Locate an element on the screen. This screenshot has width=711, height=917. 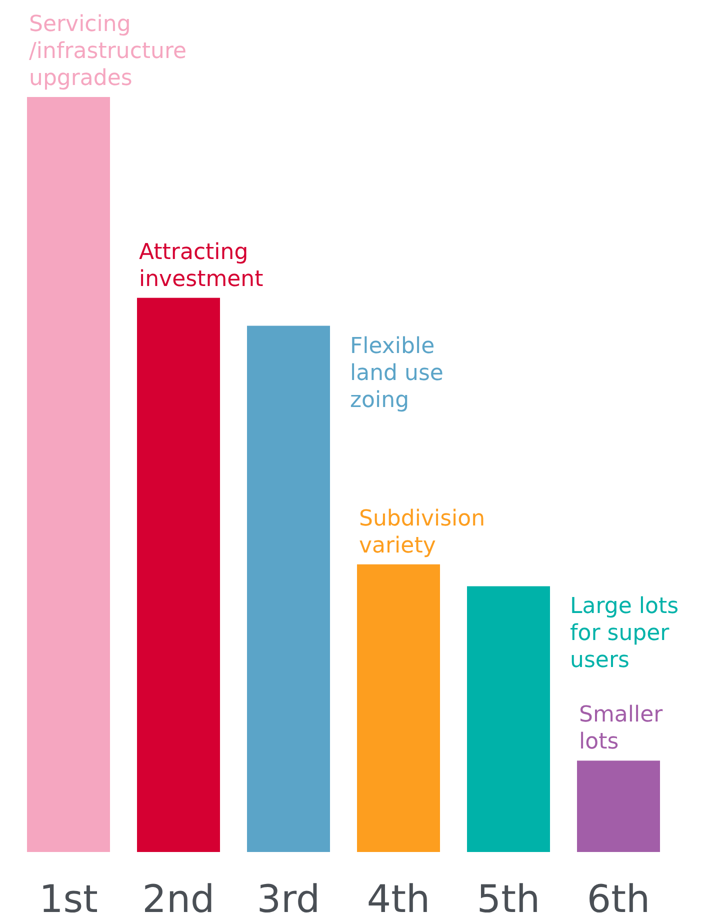
x-tick-label: 6th is located at coordinates (618, 897).